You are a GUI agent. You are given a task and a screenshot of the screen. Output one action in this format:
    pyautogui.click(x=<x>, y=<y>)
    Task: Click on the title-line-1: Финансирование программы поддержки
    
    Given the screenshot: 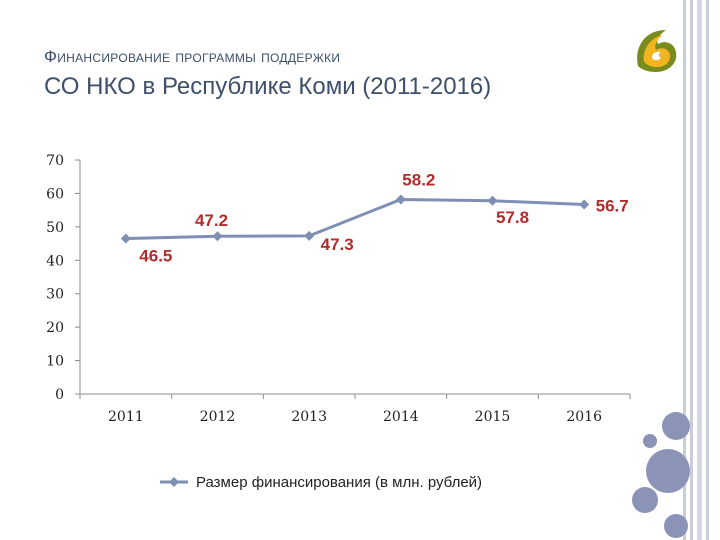 What is the action you would take?
    pyautogui.click(x=192, y=56)
    